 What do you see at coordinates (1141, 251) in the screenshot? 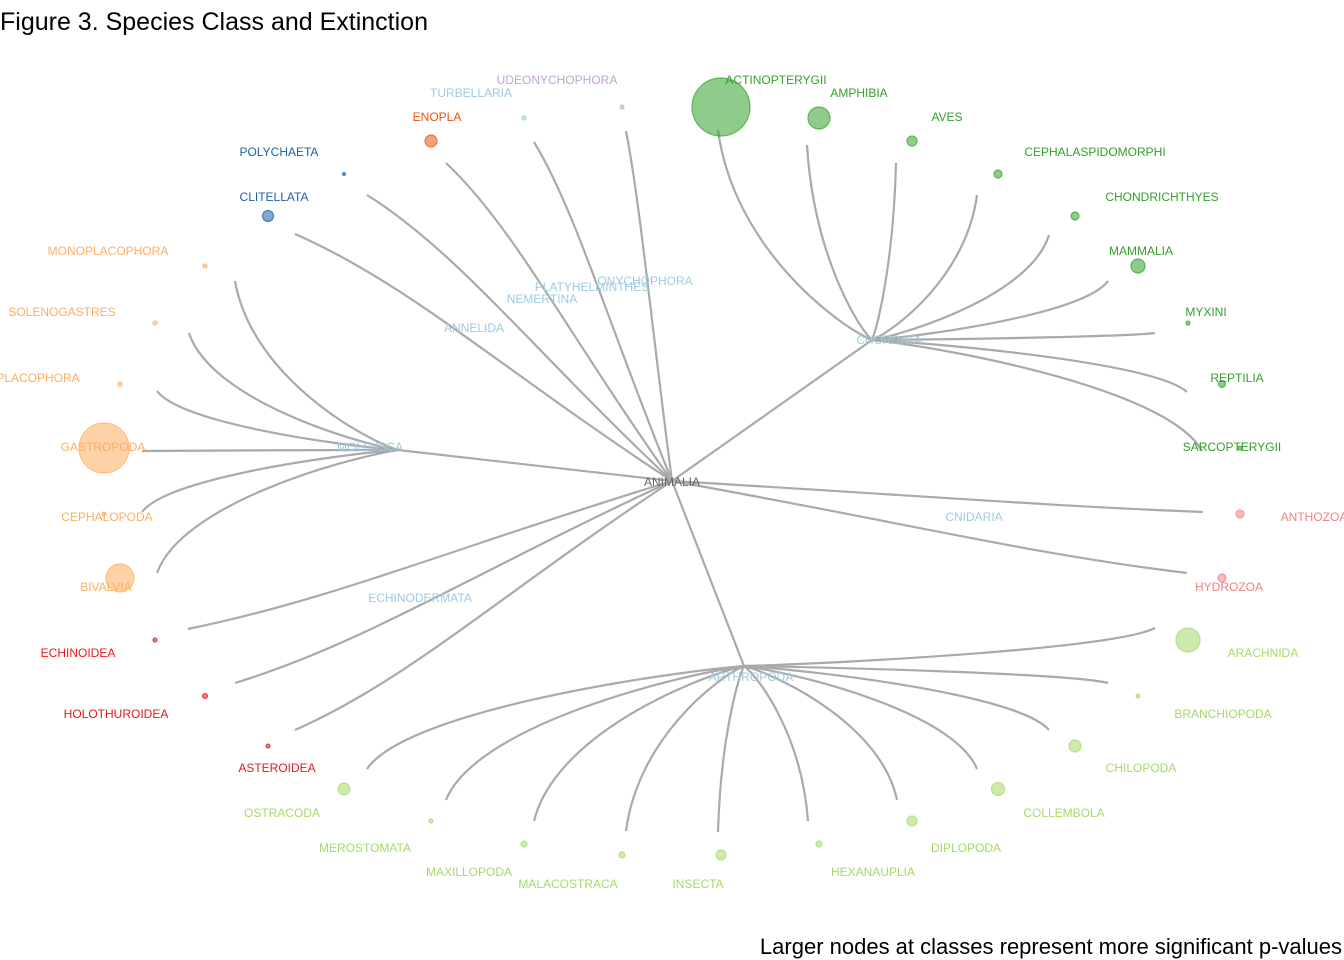
I see `class-label-mammalia: MAMMALIA` at bounding box center [1141, 251].